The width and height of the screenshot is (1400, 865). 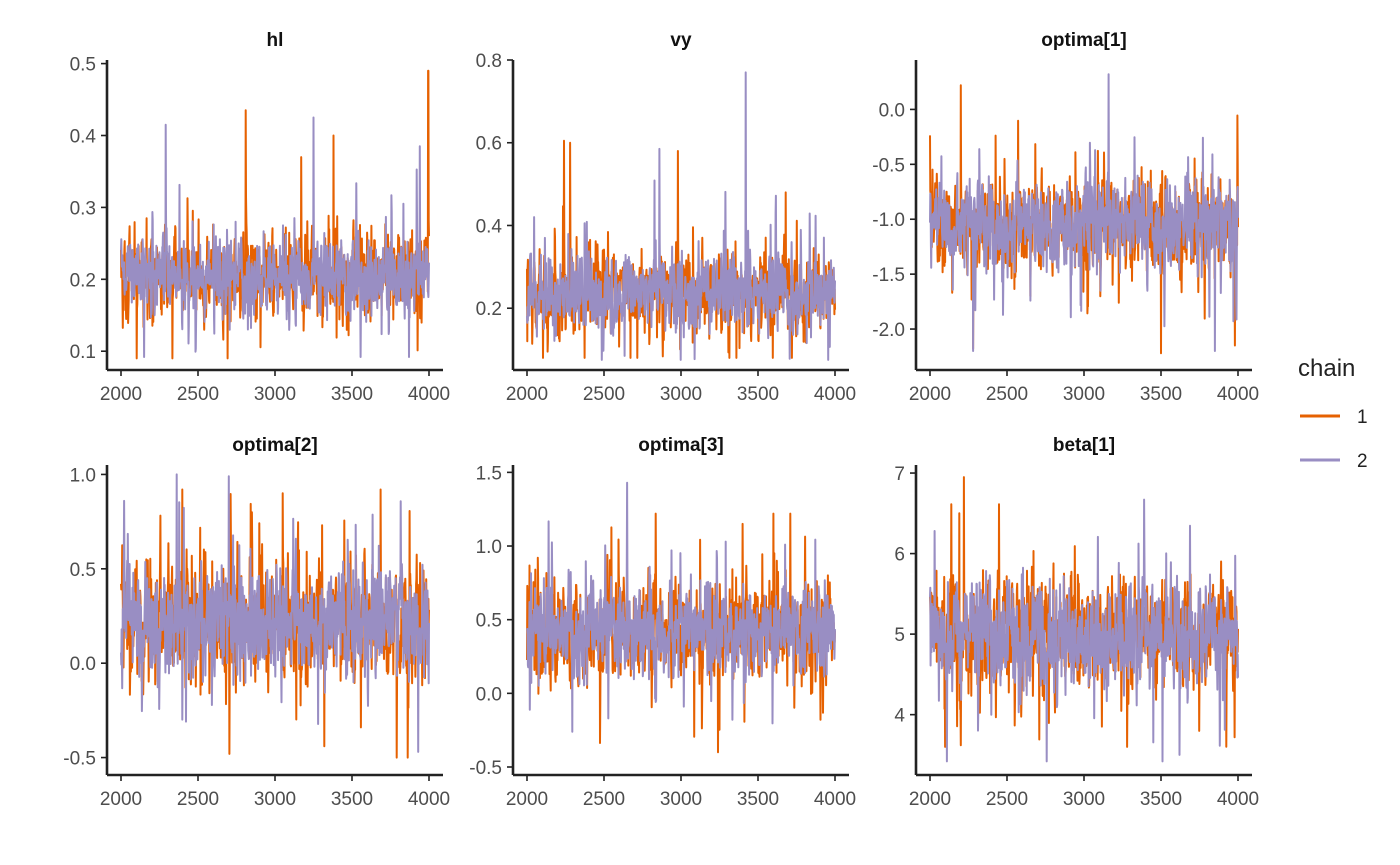 What do you see at coordinates (899, 716) in the screenshot?
I see `y-tick-label: 4` at bounding box center [899, 716].